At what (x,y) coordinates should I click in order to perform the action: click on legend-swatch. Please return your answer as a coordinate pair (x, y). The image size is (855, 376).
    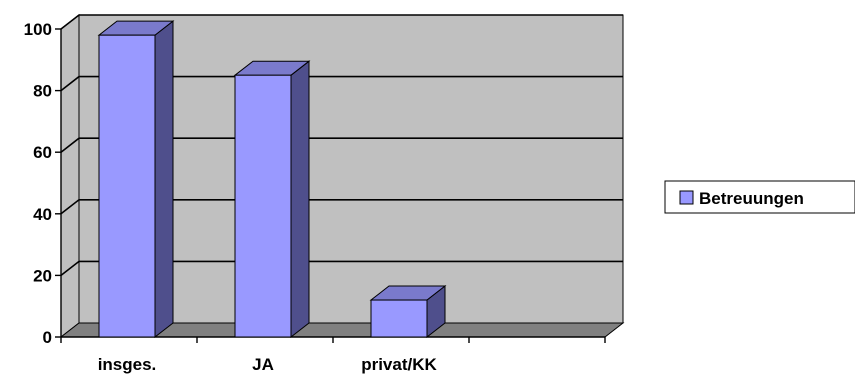
    Looking at the image, I should click on (686, 197).